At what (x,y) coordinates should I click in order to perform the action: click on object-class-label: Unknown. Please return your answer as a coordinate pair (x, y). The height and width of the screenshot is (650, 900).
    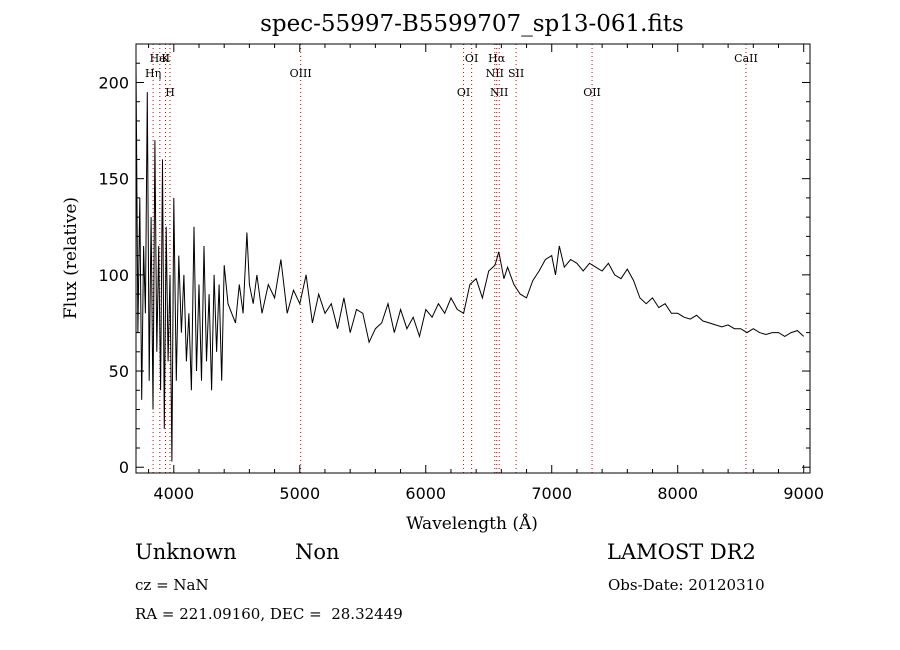
    Looking at the image, I should click on (186, 552).